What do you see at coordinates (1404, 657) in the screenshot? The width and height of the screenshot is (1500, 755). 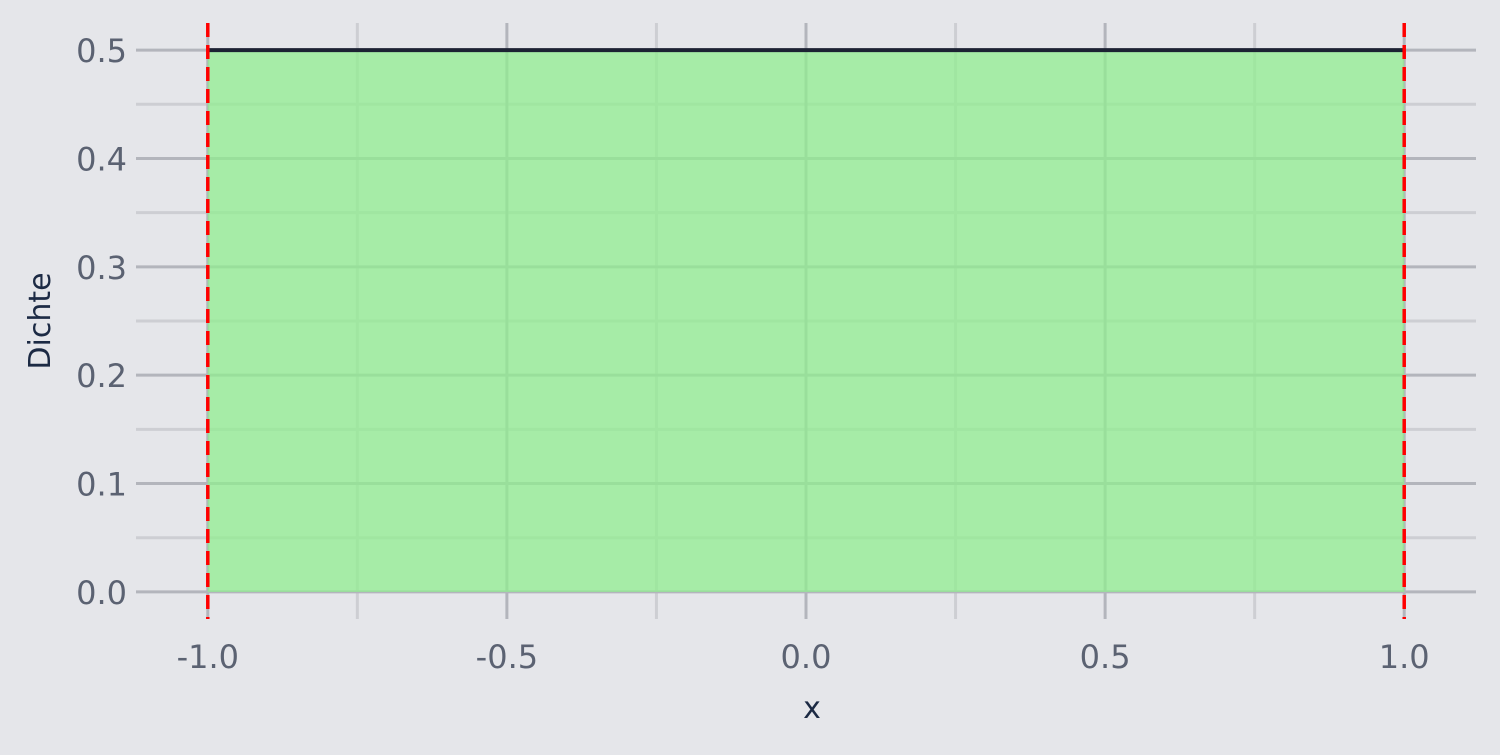 I see `x-tick-label: 1.0` at bounding box center [1404, 657].